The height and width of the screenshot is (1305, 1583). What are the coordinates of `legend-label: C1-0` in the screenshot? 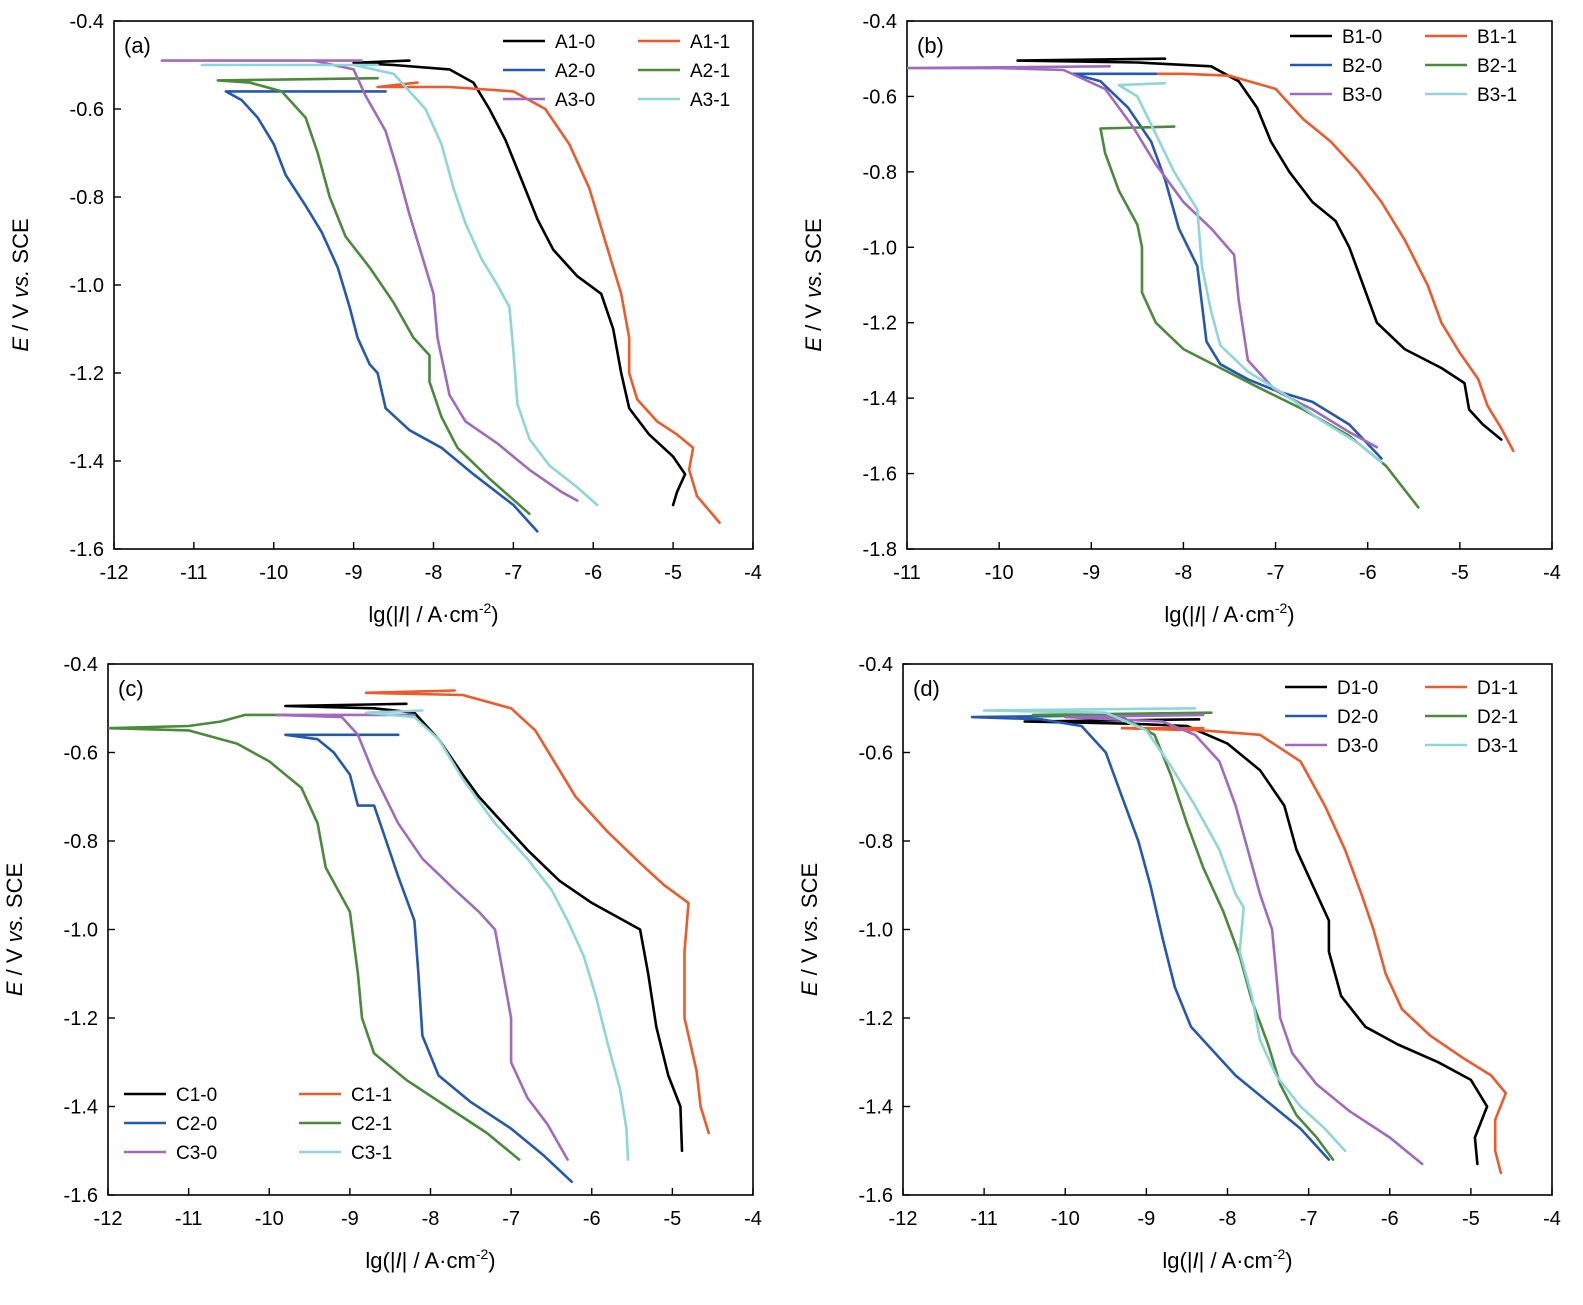 It's located at (196, 1095).